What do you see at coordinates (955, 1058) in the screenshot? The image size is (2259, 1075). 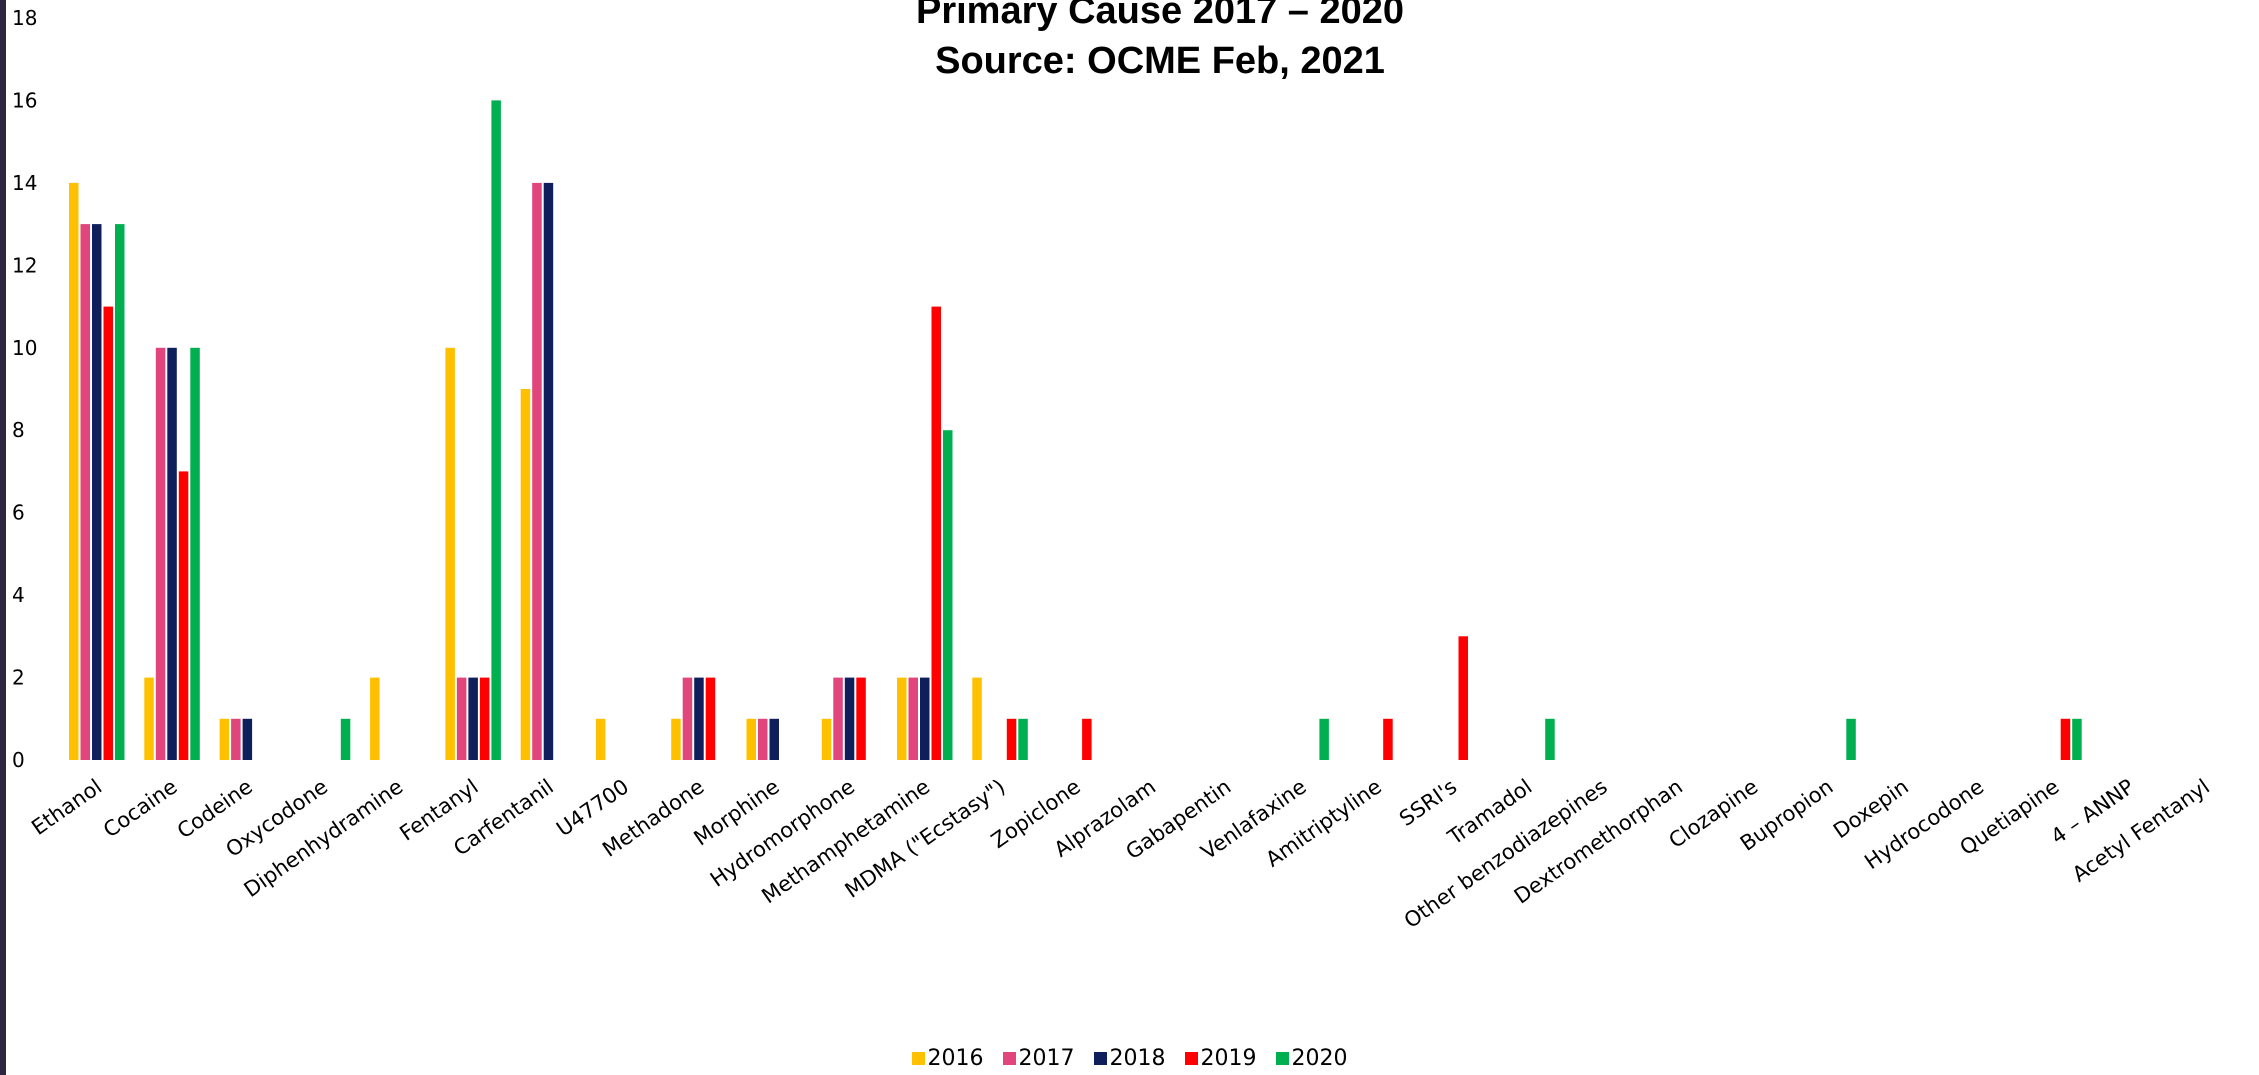 I see `legend-label: 2016` at bounding box center [955, 1058].